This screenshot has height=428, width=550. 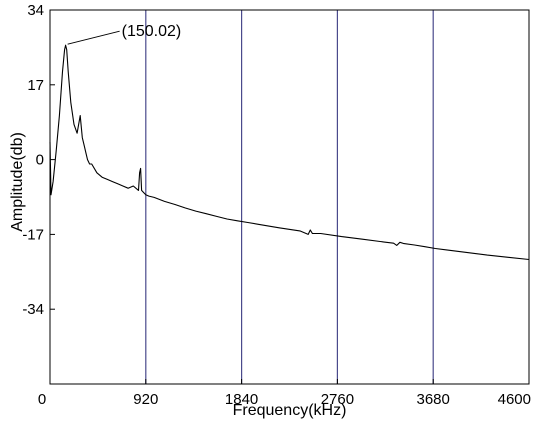 What do you see at coordinates (35, 10) in the screenshot?
I see `y-tick-label: 34` at bounding box center [35, 10].